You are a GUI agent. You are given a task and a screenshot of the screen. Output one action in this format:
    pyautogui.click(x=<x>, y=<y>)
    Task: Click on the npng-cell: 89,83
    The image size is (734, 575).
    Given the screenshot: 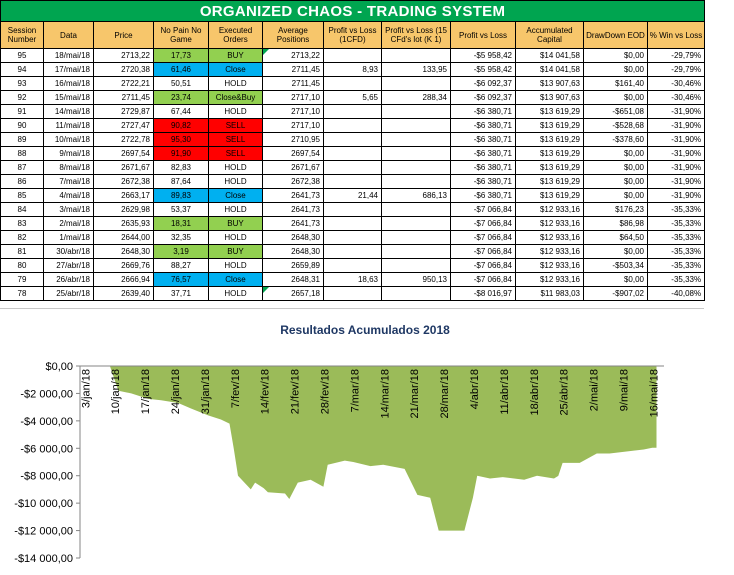 What is the action you would take?
    pyautogui.click(x=181, y=195)
    